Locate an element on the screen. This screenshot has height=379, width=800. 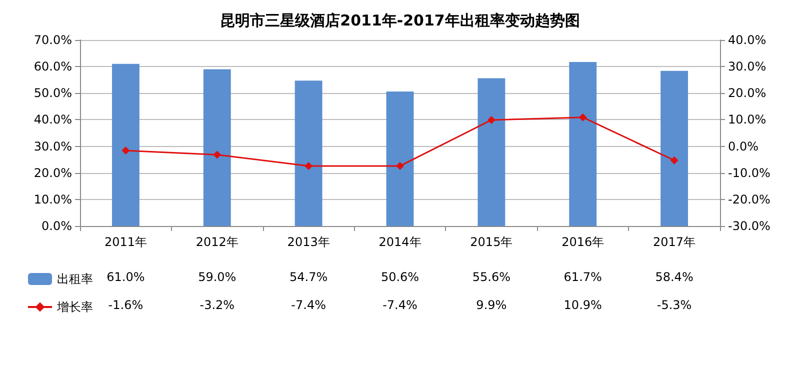
y2-tick-label: 0.0% is located at coordinates (743, 146).